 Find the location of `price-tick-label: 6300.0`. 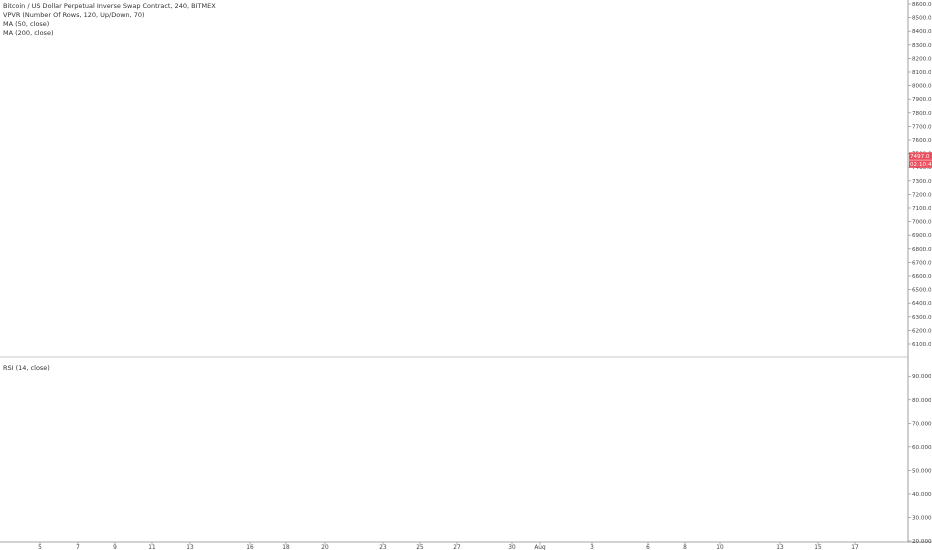

price-tick-label: 6300.0 is located at coordinates (922, 318).